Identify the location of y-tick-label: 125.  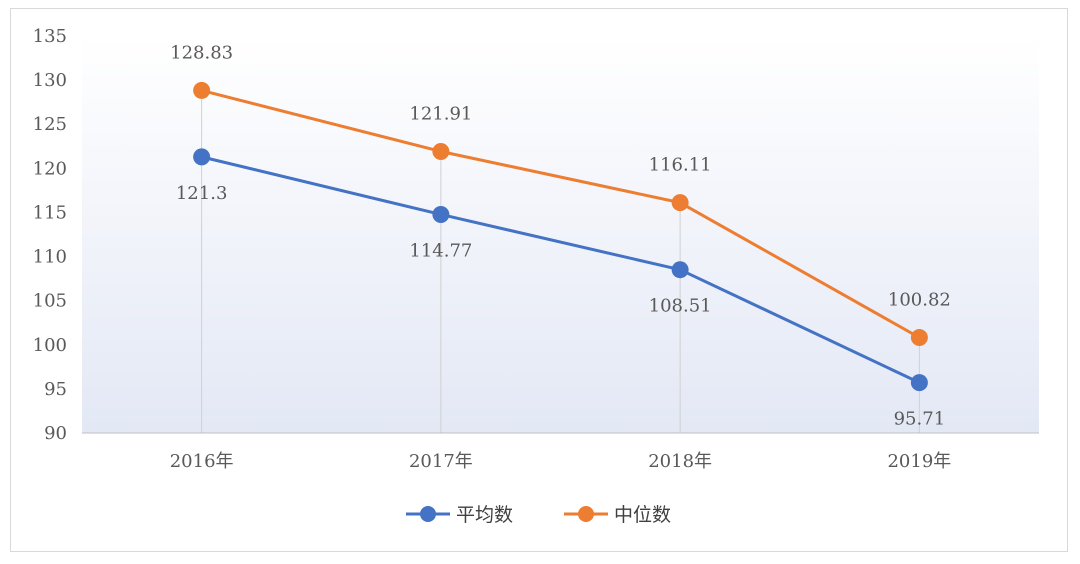
(50, 124).